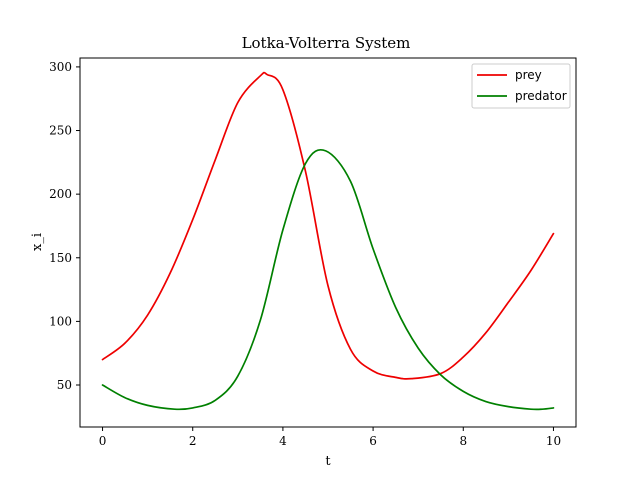 The image size is (640, 480). I want to click on x-axis: 0 2 4 6 8 10, so click(330, 437).